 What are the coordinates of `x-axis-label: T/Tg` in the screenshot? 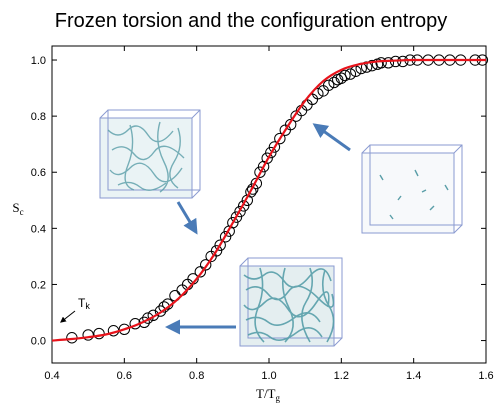 It's located at (268, 394).